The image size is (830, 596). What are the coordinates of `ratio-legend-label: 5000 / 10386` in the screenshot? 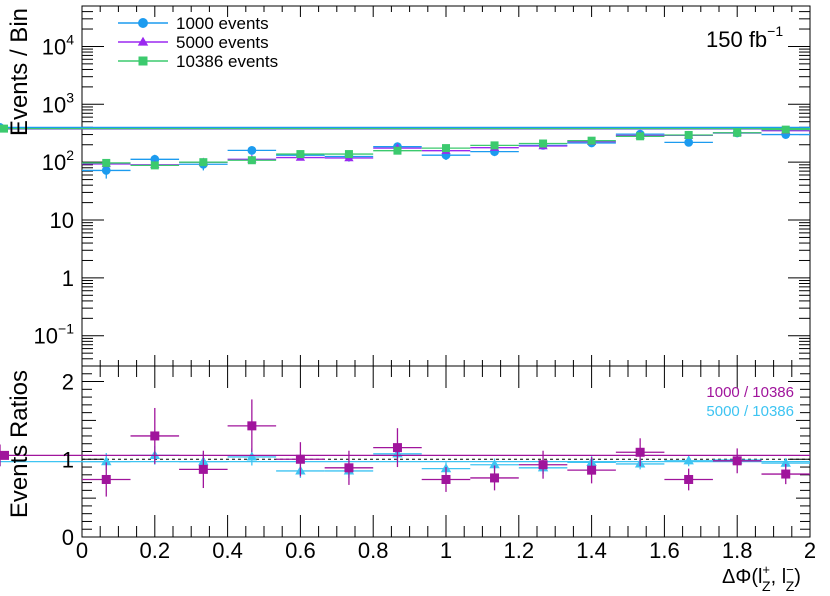 It's located at (750, 411).